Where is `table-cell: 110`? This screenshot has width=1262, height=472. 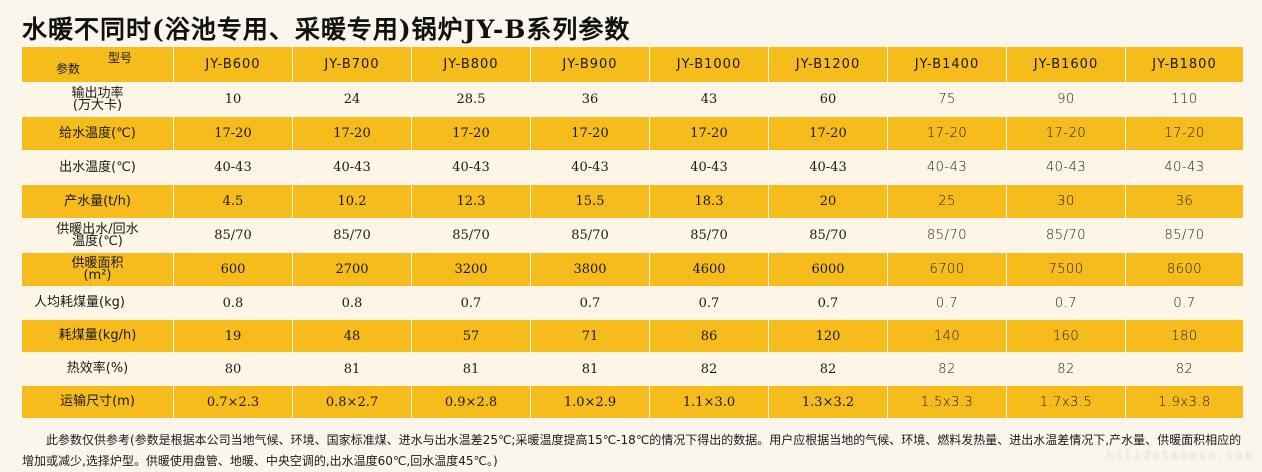
table-cell: 110 is located at coordinates (1184, 99).